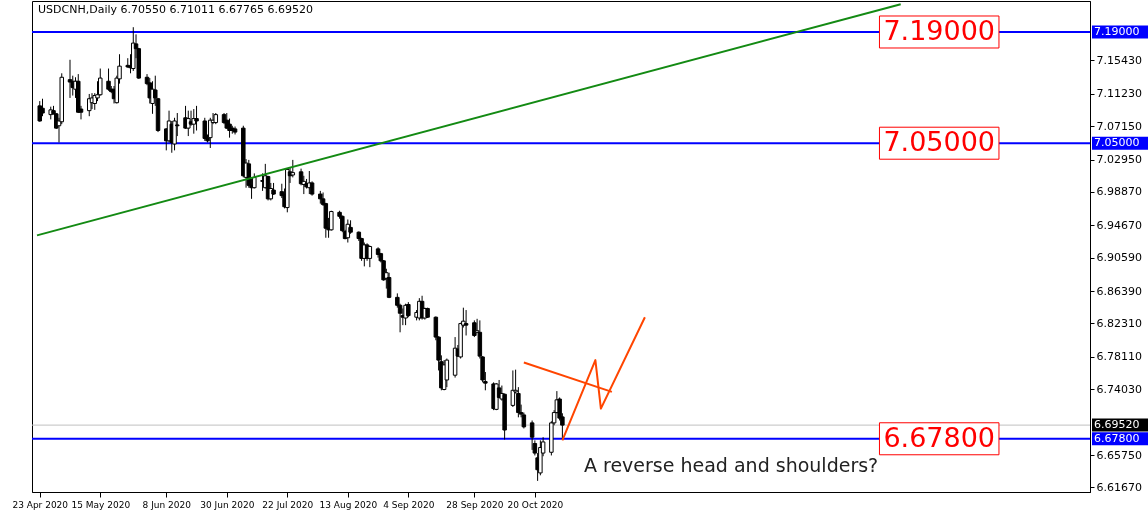  Describe the element at coordinates (227, 504) in the screenshot. I see `x-tick-label: 30 Jun 2020` at that location.